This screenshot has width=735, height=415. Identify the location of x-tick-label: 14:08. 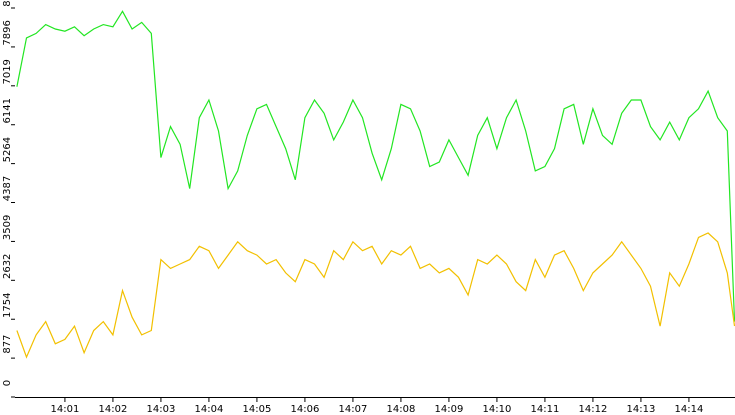
(401, 409).